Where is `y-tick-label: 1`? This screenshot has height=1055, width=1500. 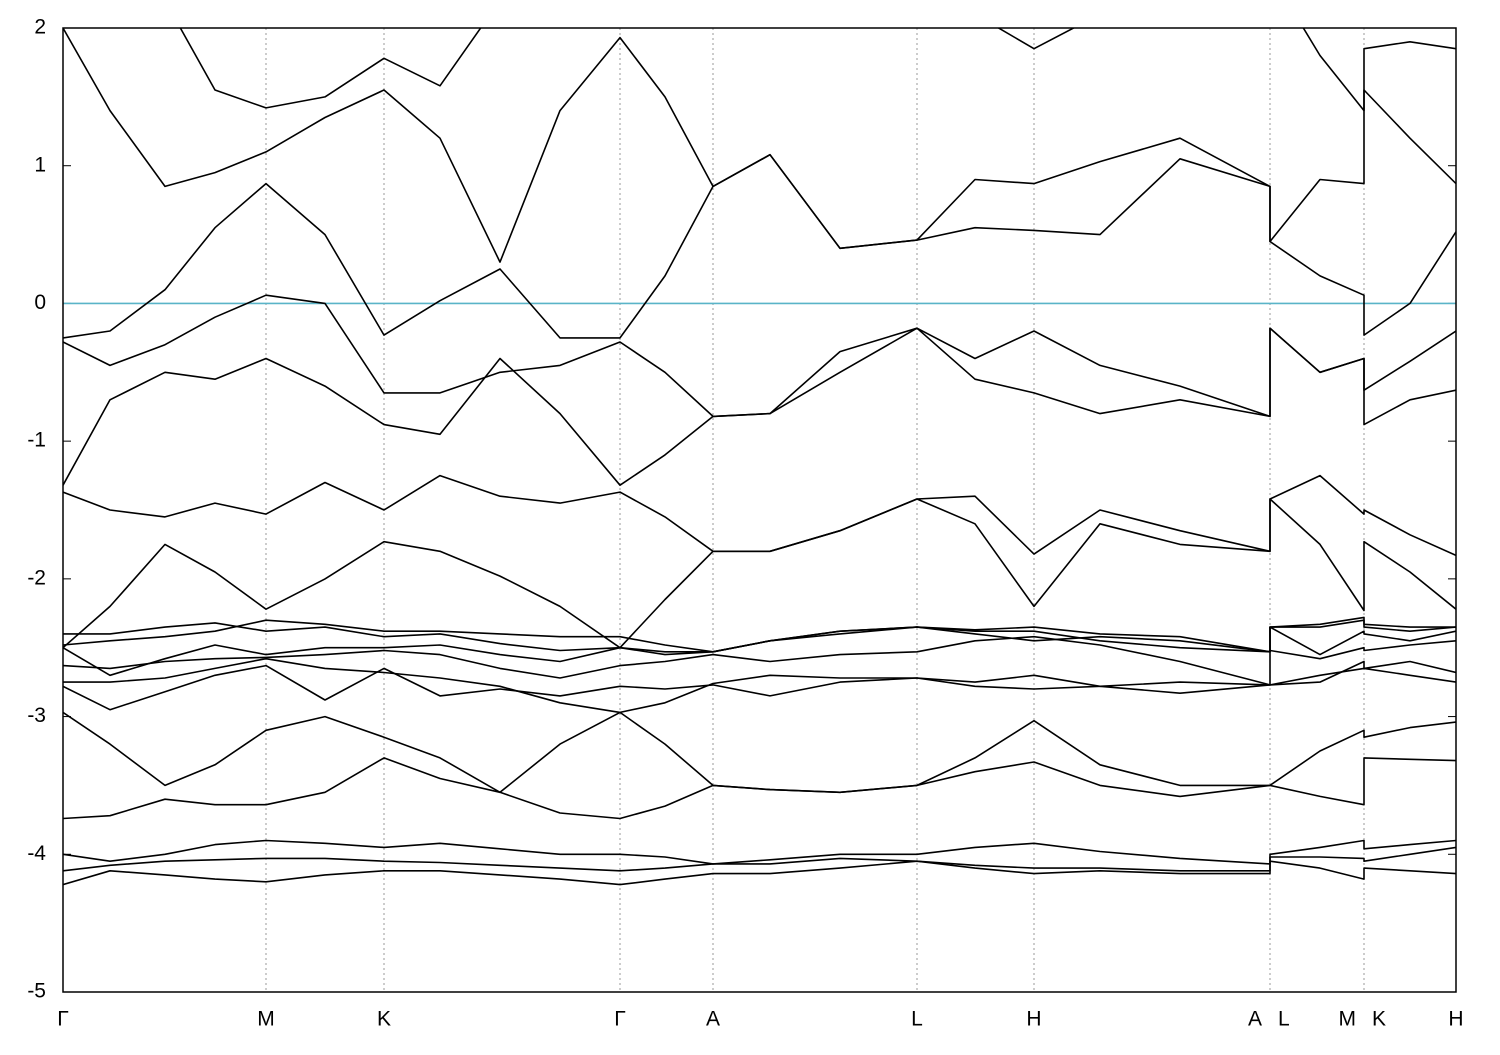 y-tick-label: 1 is located at coordinates (40, 164).